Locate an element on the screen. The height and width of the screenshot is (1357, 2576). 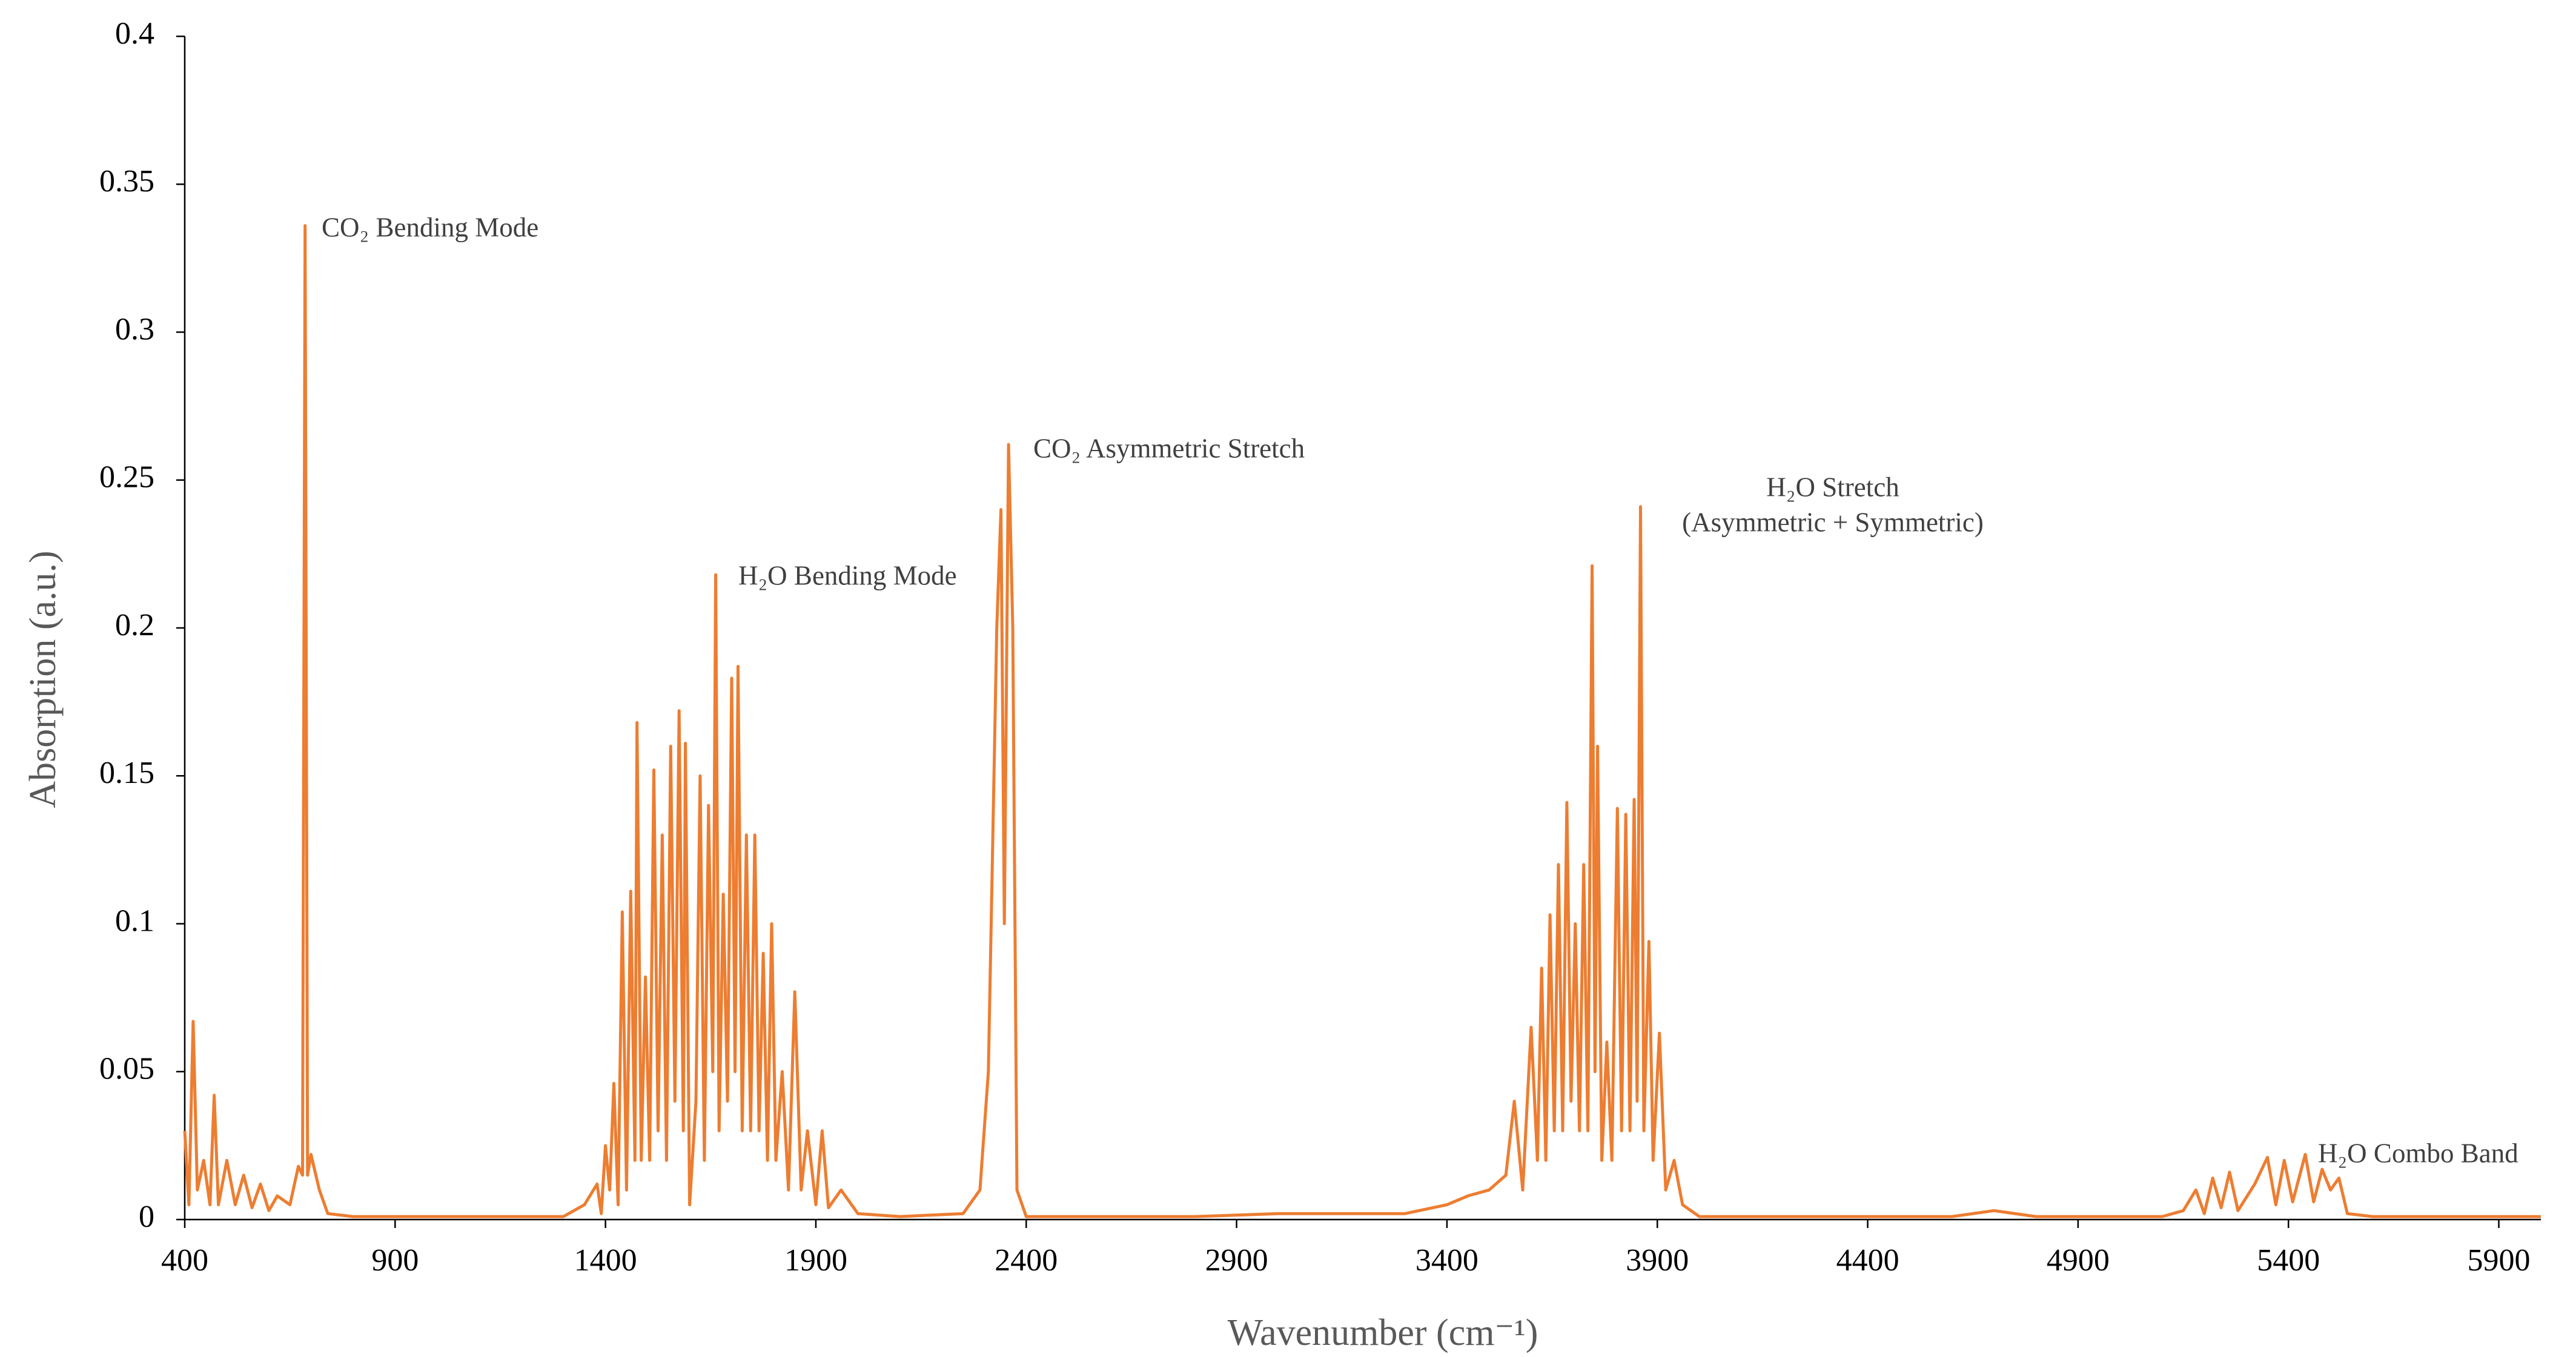
y-tick-label: 0 is located at coordinates (146, 1217).